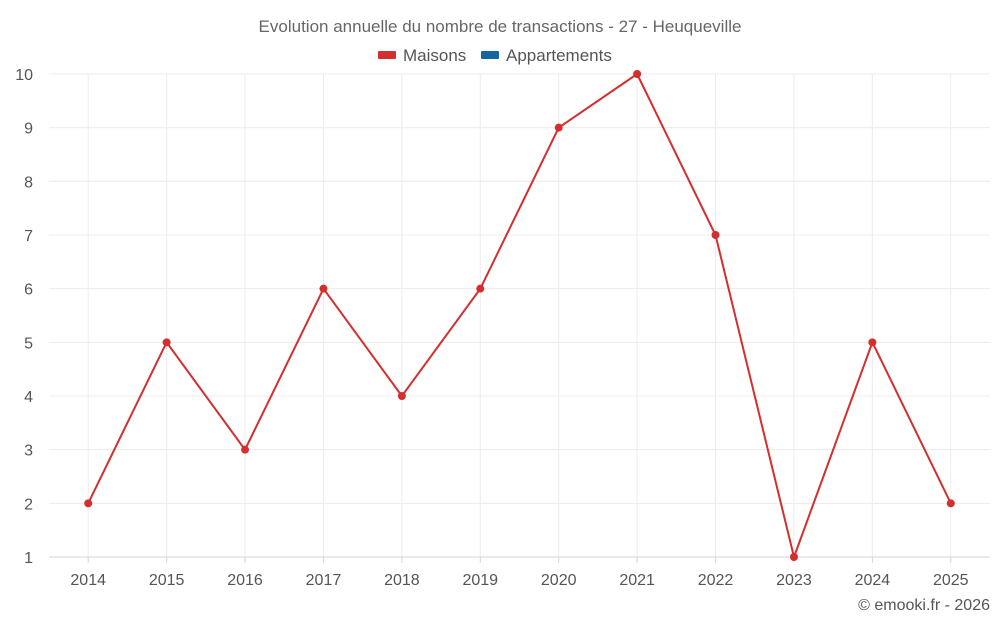 This screenshot has height=625, width=1000. What do you see at coordinates (402, 580) in the screenshot?
I see `x-tick-label: 2018` at bounding box center [402, 580].